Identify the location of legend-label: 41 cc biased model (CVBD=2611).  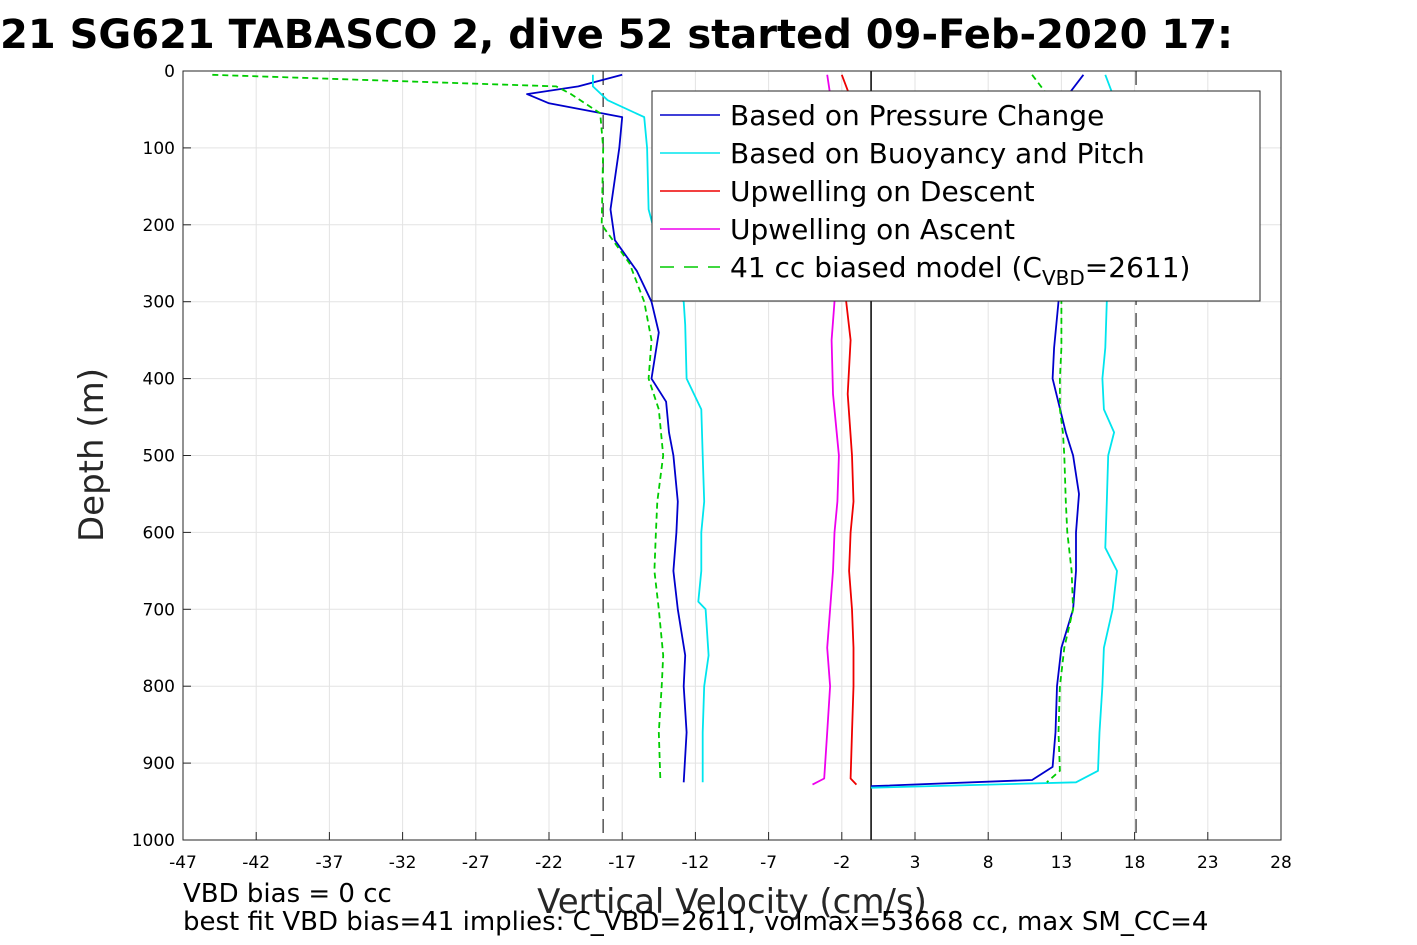
(960, 270).